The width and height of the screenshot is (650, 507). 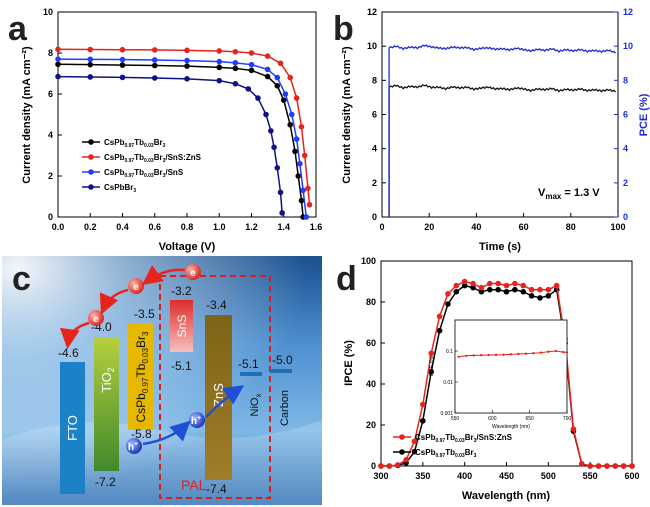 I want to click on panel-a-xtick-label: 0.4, so click(x=122, y=227).